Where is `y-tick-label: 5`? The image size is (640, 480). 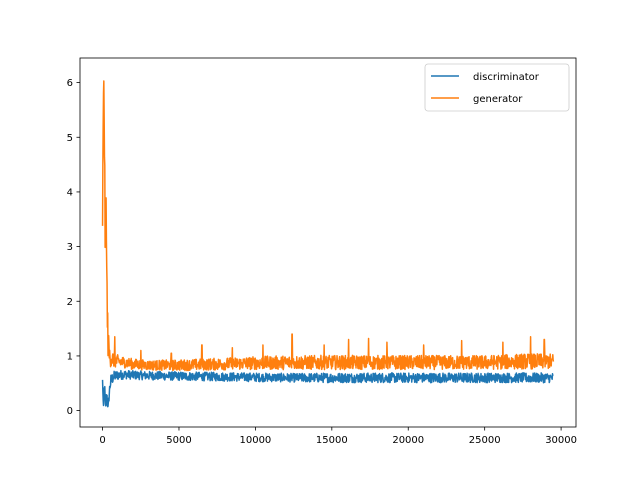
y-tick-label: 5 is located at coordinates (70, 138).